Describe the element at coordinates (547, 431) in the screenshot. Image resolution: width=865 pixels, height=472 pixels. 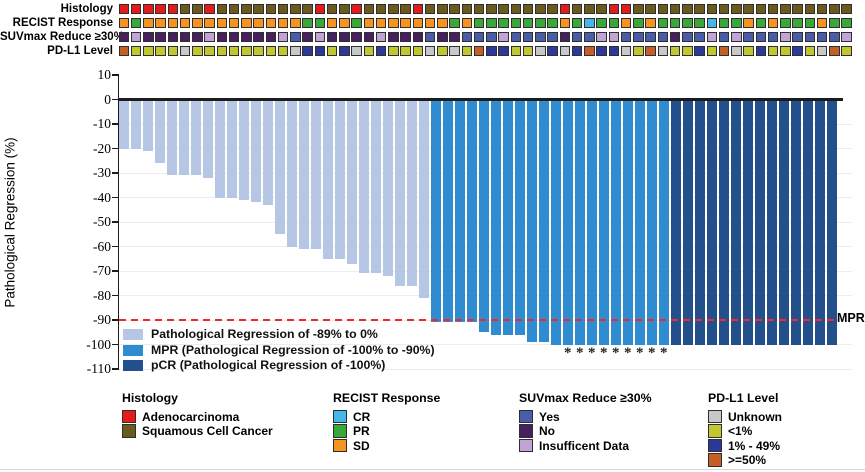
I see `legend-item-label: No` at that location.